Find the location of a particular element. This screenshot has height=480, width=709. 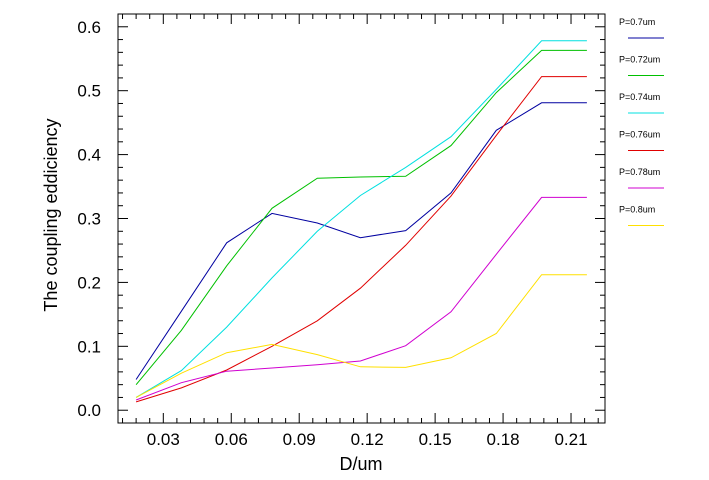

y-tick-label: 0.0 is located at coordinates (89, 410).